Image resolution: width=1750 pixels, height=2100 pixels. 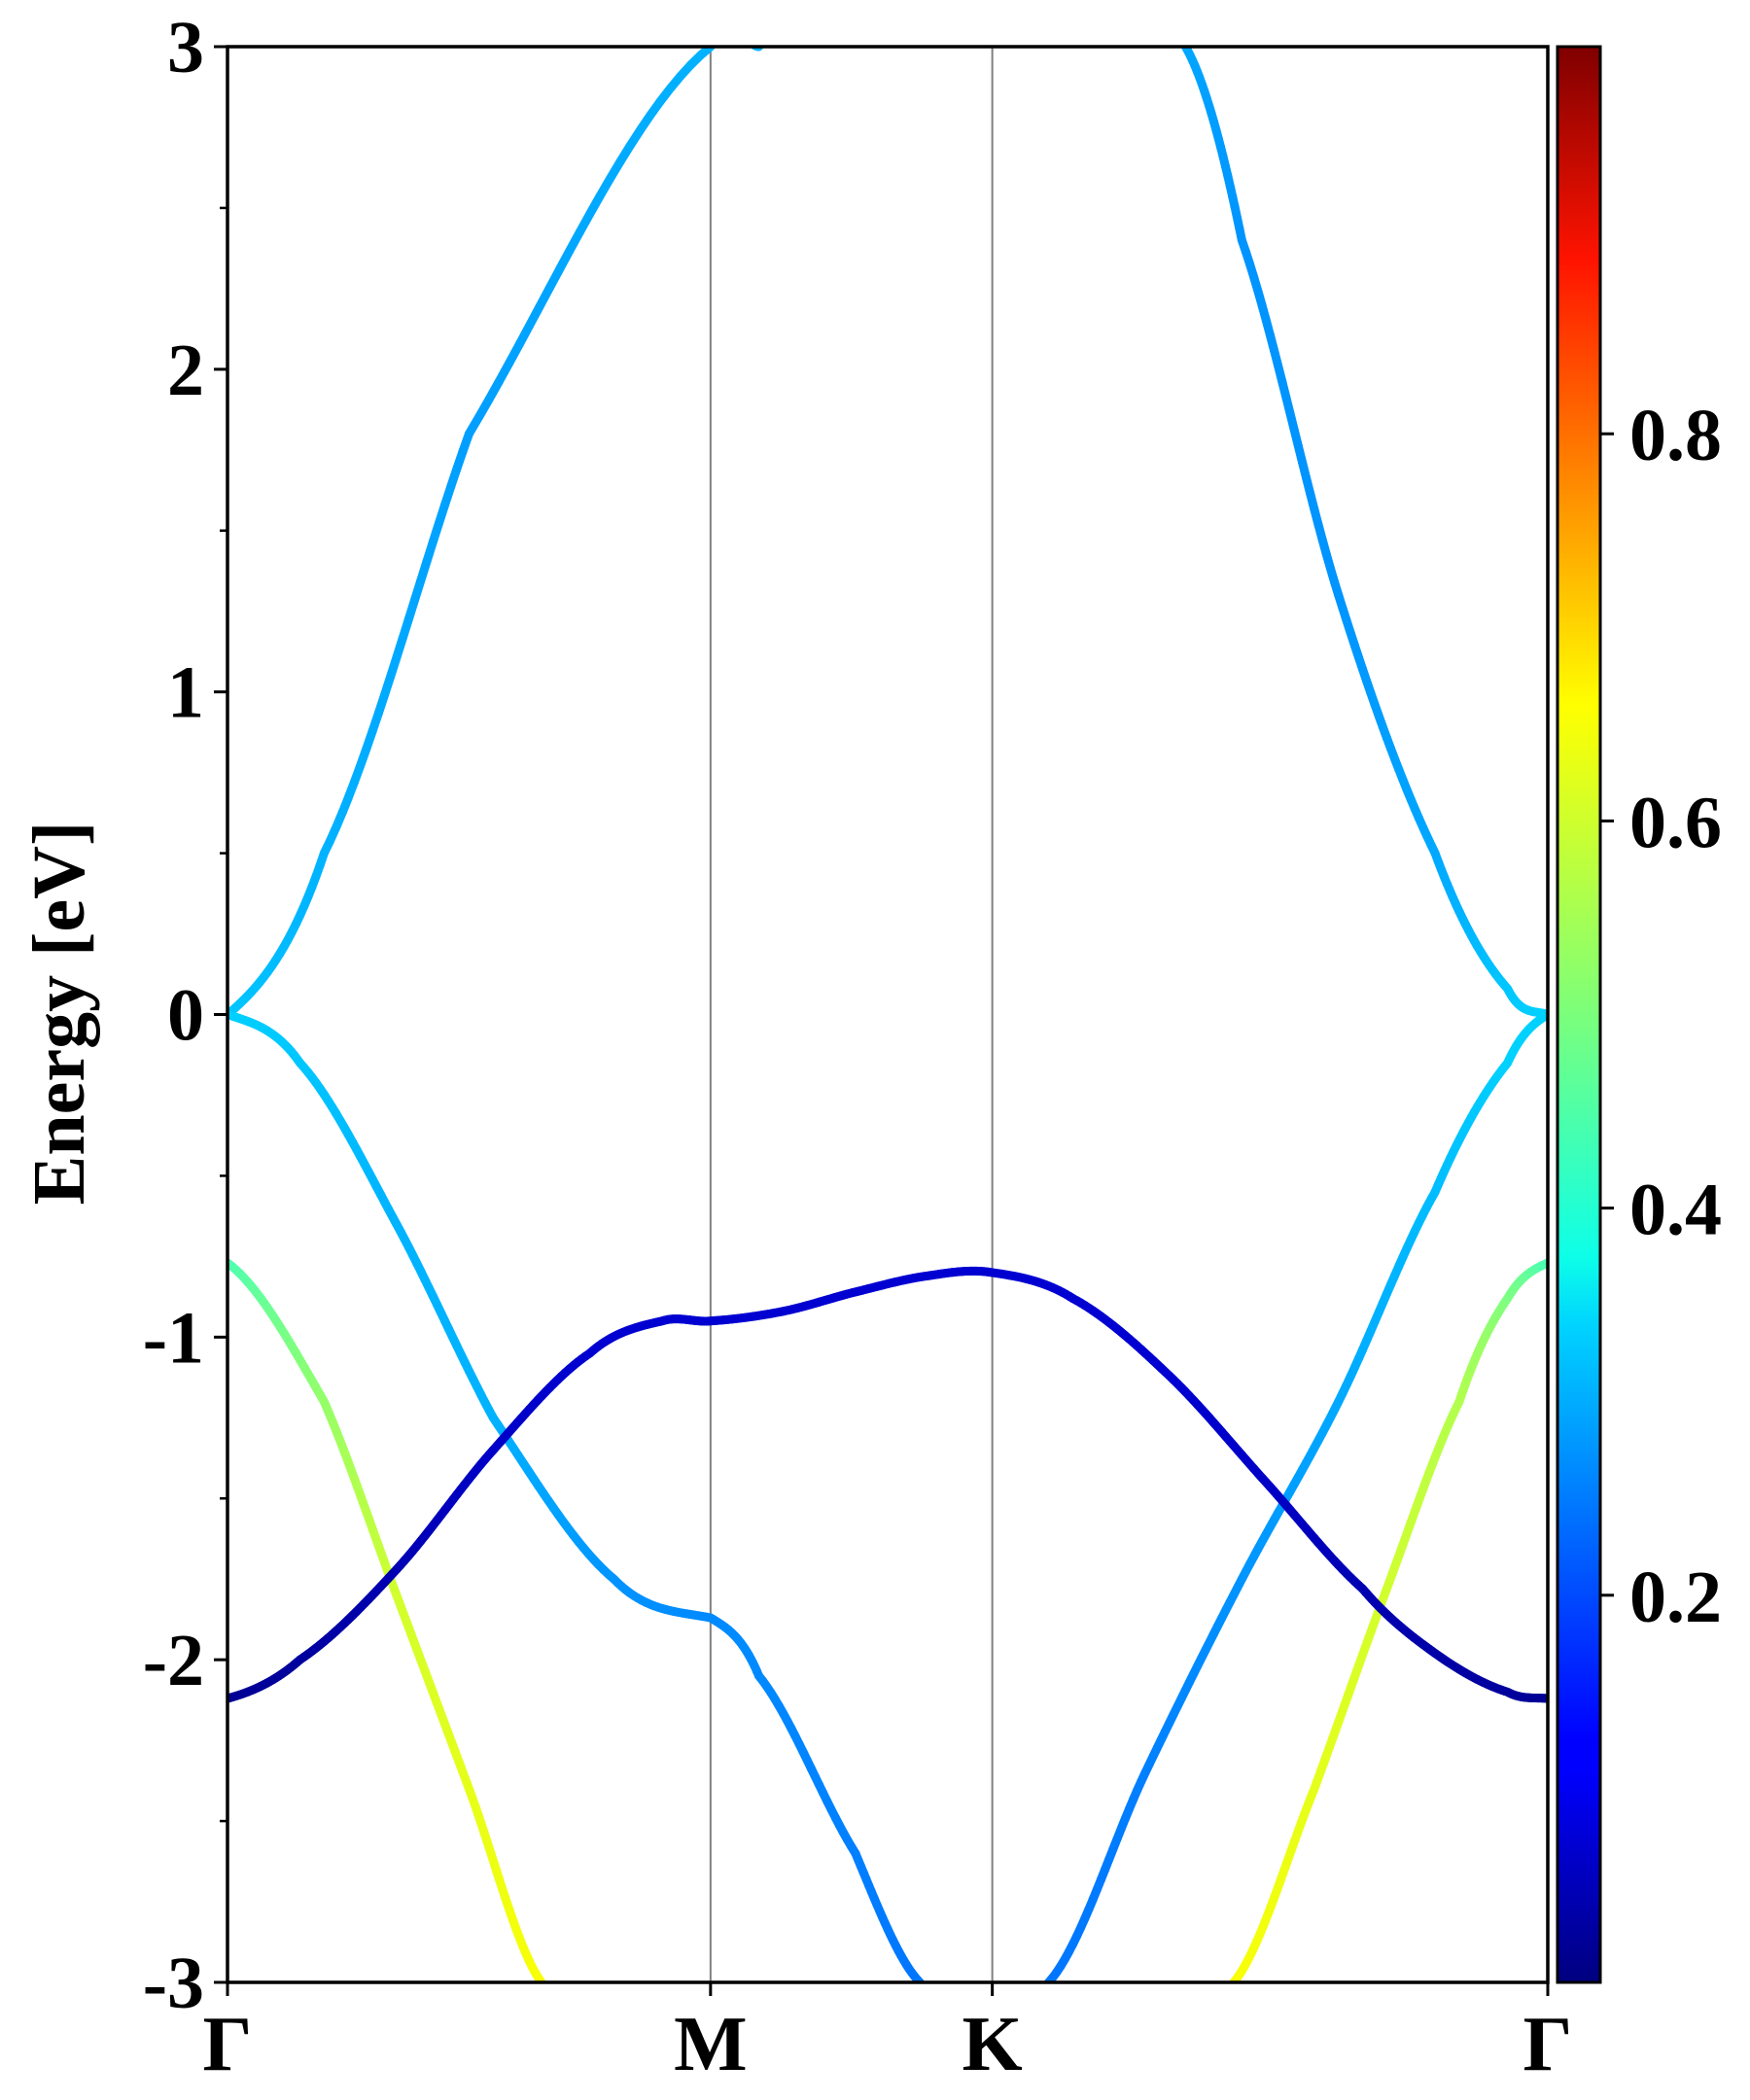 What do you see at coordinates (173, 1338) in the screenshot?
I see `y-tick-label: -1` at bounding box center [173, 1338].